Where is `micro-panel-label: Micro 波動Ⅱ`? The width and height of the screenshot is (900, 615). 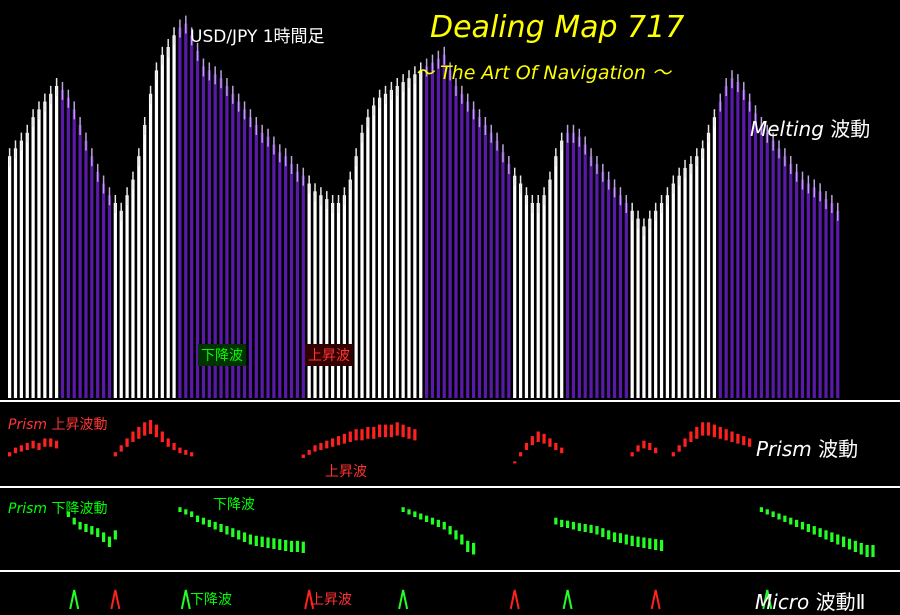
micro-panel-label: Micro 波動Ⅱ is located at coordinates (810, 600).